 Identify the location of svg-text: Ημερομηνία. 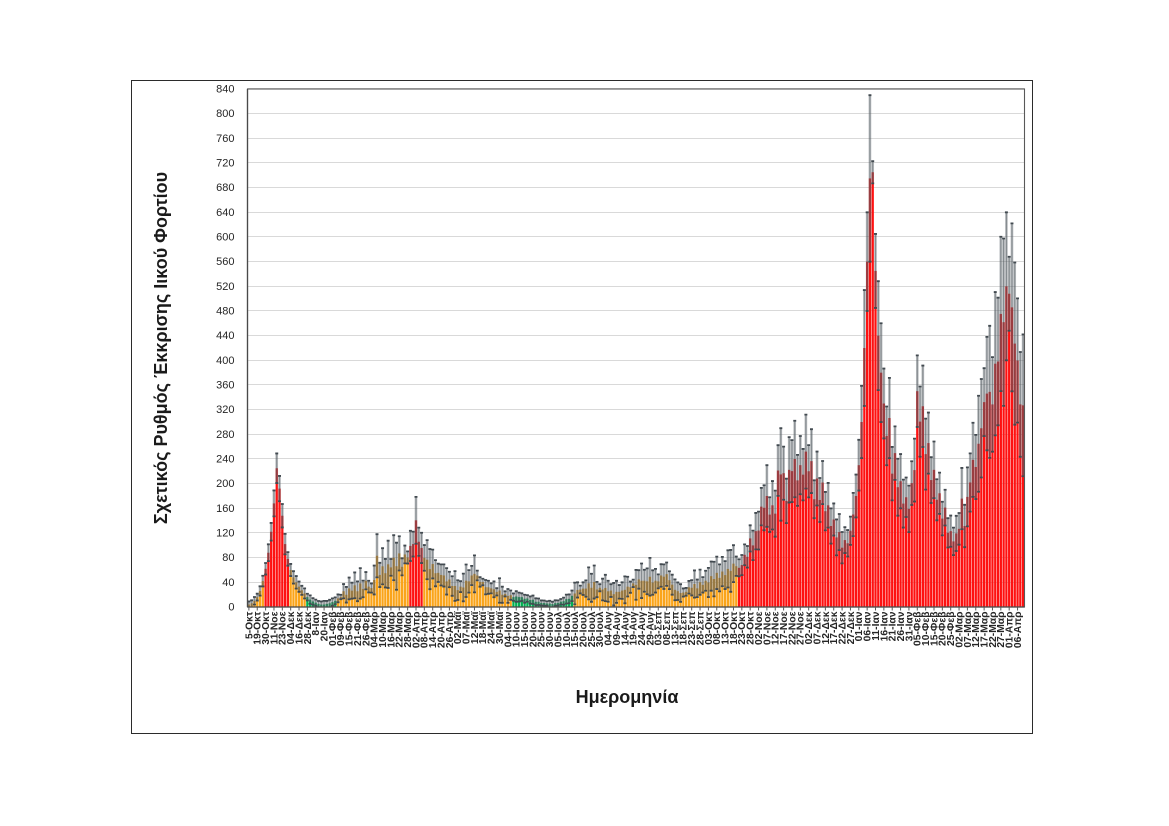
(627, 697).